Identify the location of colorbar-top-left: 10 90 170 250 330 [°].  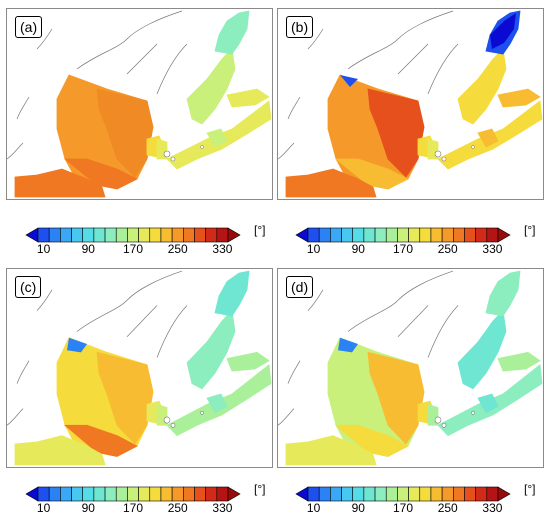
(145, 240).